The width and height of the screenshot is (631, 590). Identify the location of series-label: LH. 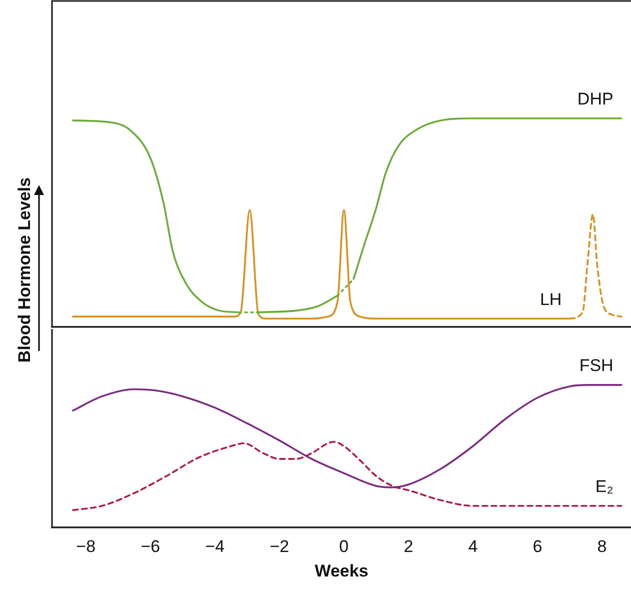
(551, 299).